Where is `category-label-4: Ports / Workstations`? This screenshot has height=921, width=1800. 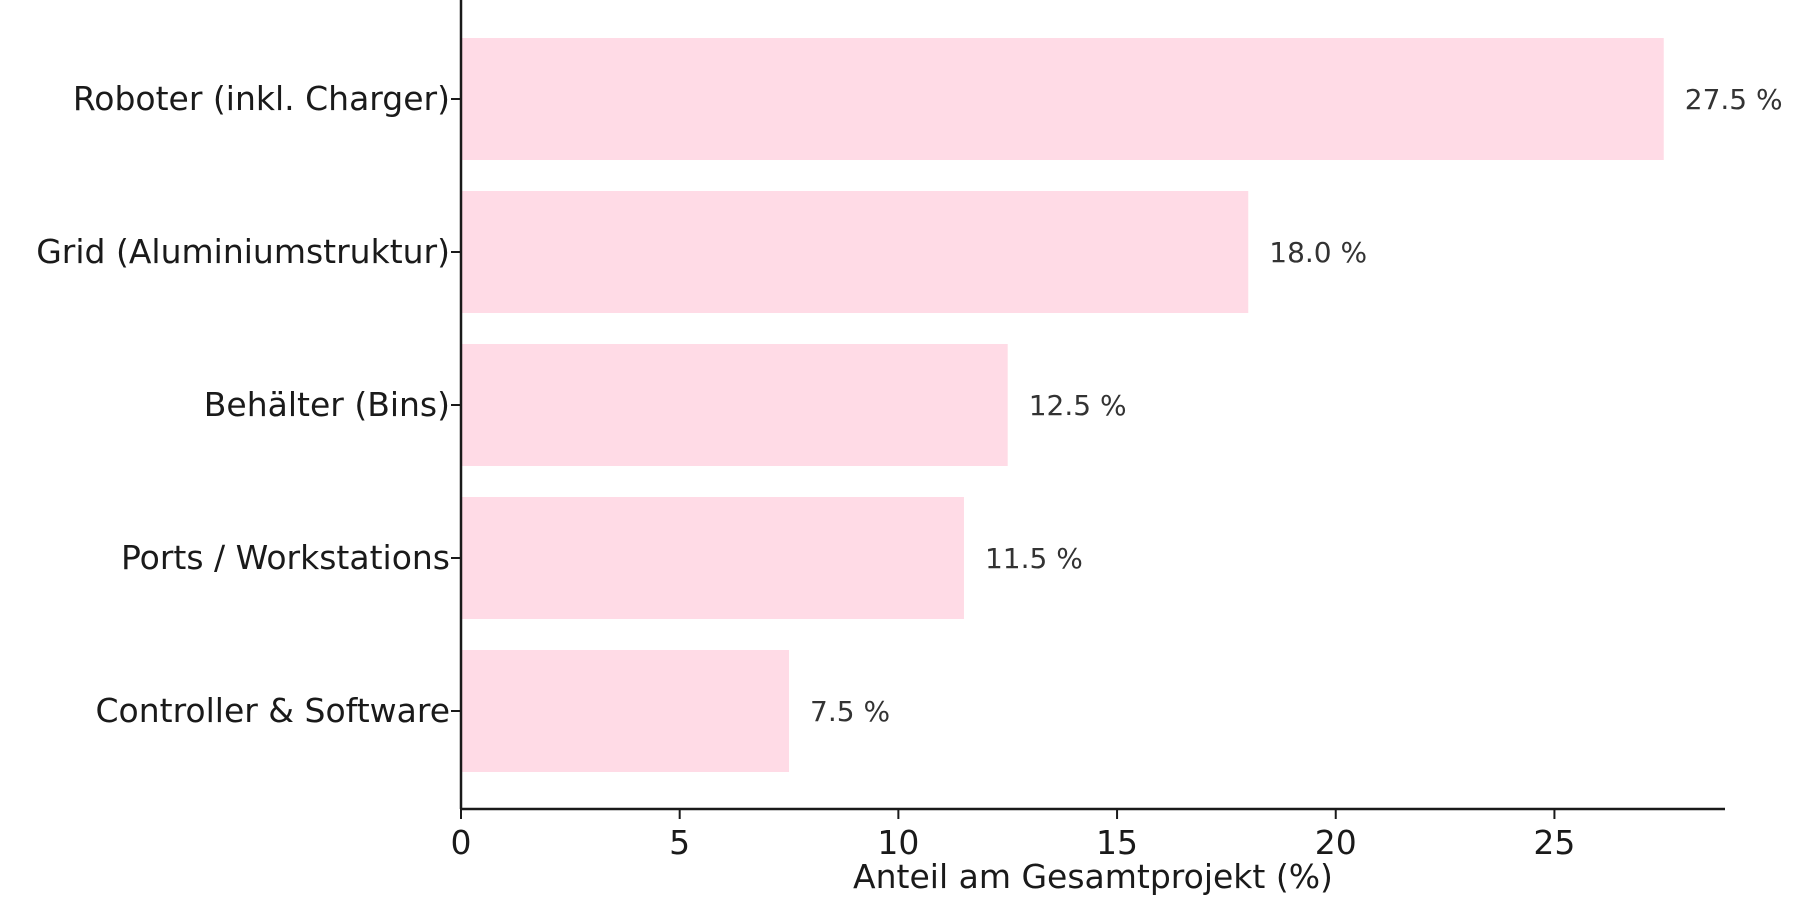
category-label-4: Ports / Workstations is located at coordinates (285, 557).